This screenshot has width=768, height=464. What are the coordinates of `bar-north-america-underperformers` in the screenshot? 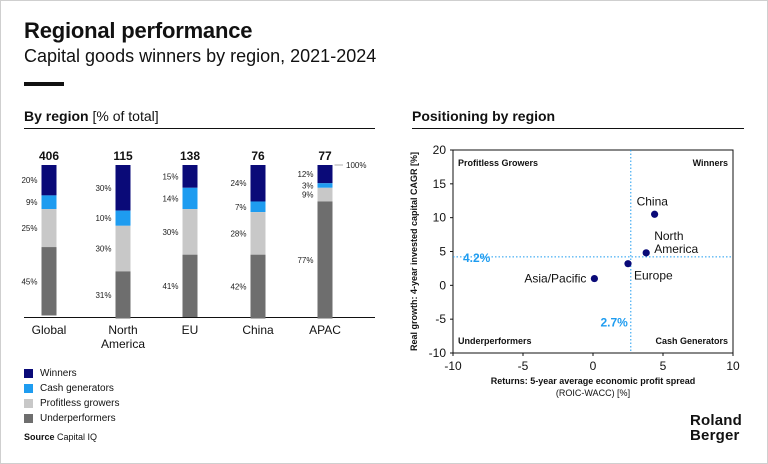 It's located at (123, 295).